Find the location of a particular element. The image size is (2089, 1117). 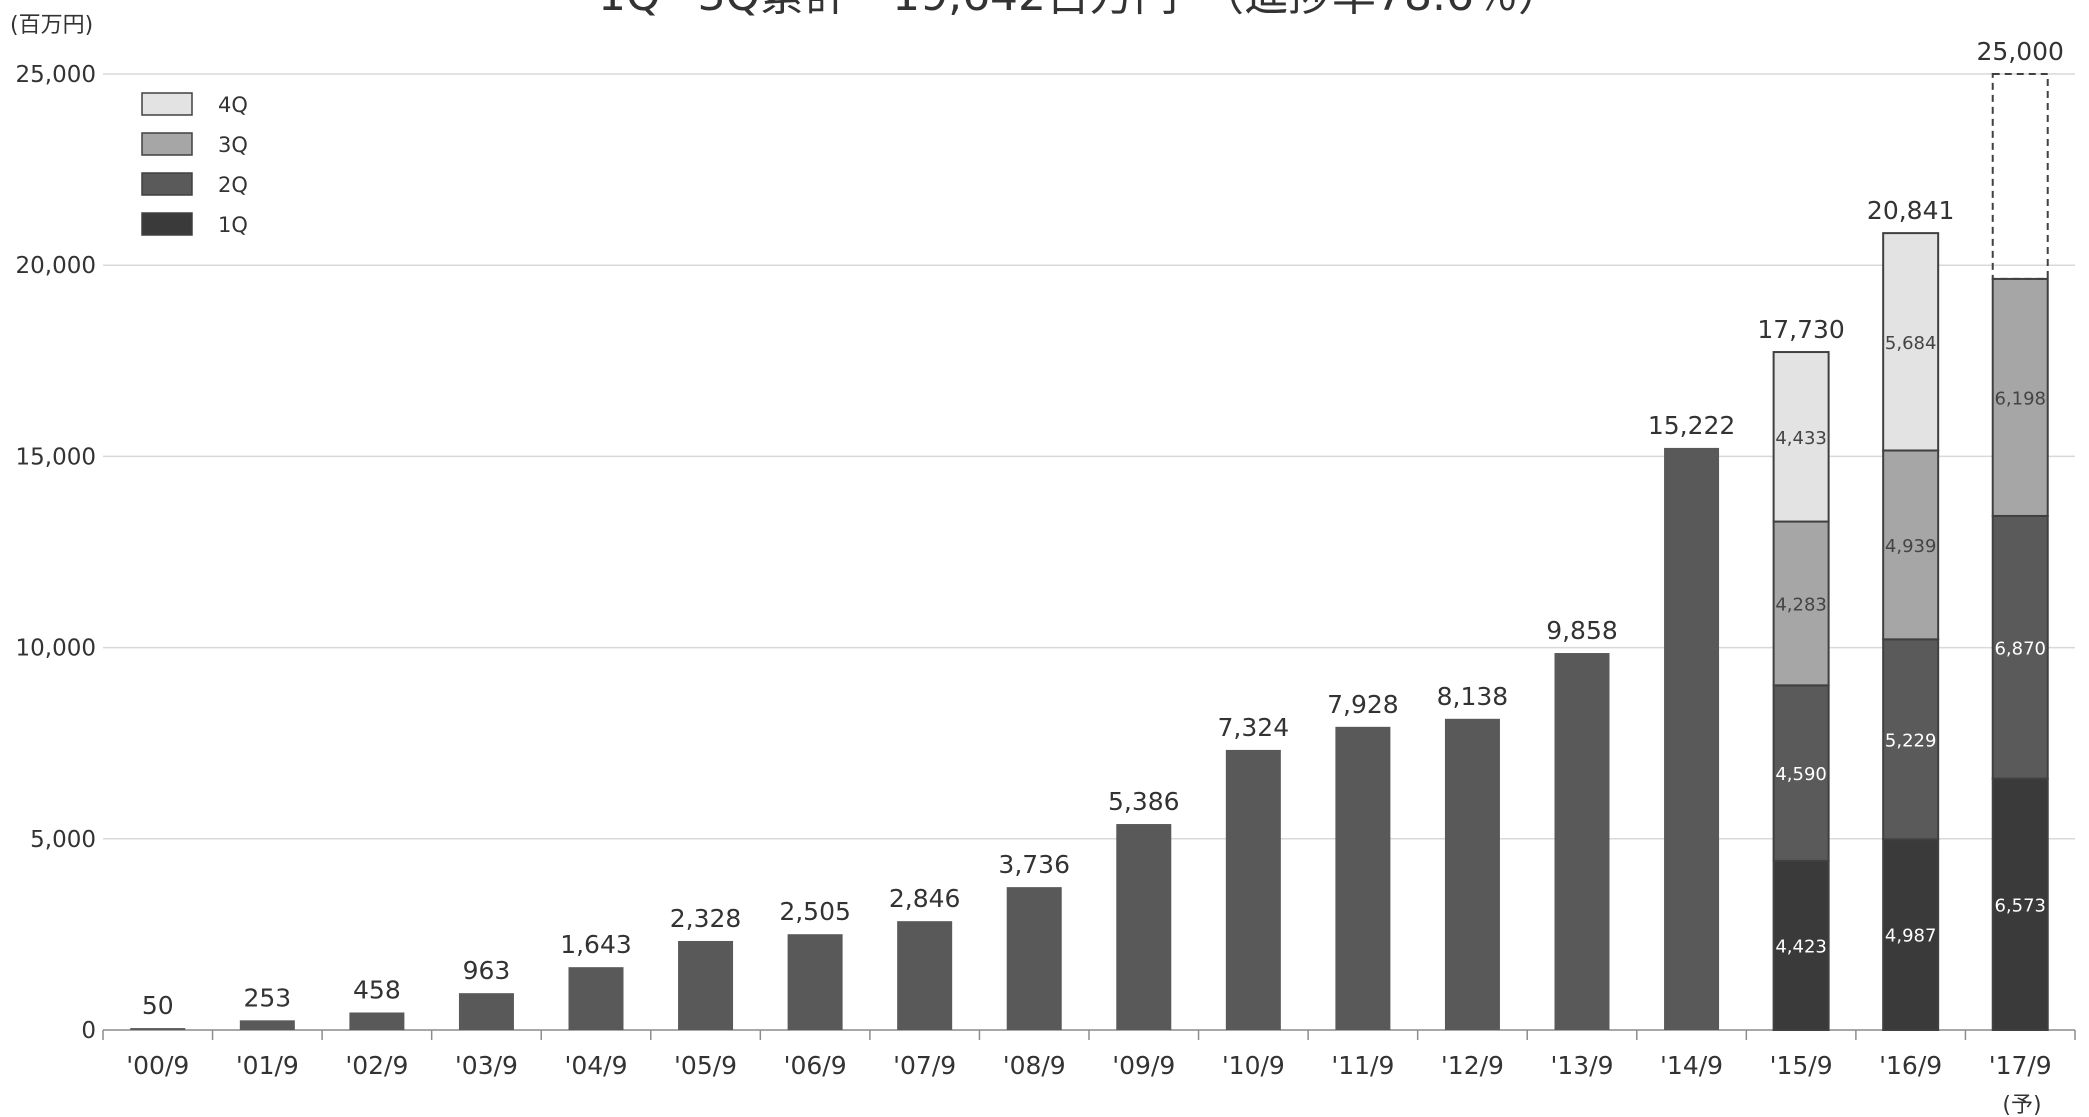

legend: 4Q 3Q 2Q 1Q is located at coordinates (194, 164).